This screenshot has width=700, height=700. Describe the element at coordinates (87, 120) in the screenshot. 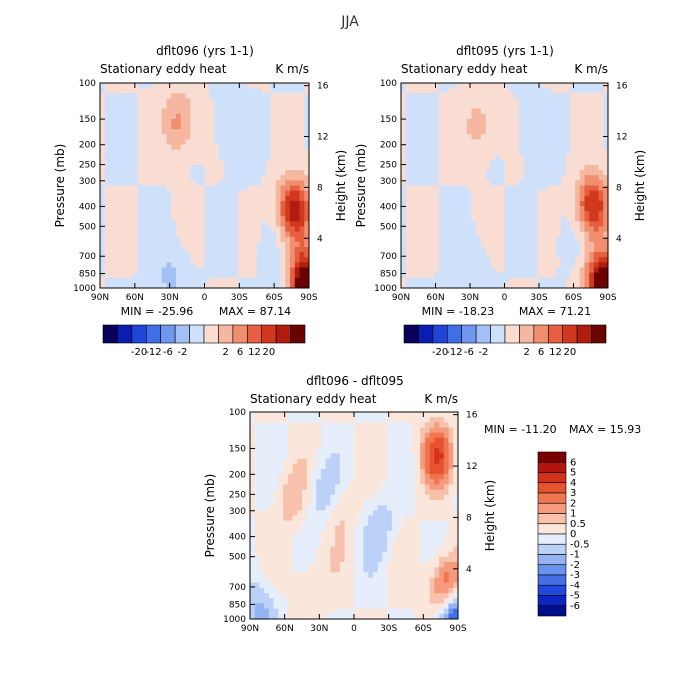

I see `y-tick-label: 150` at that location.